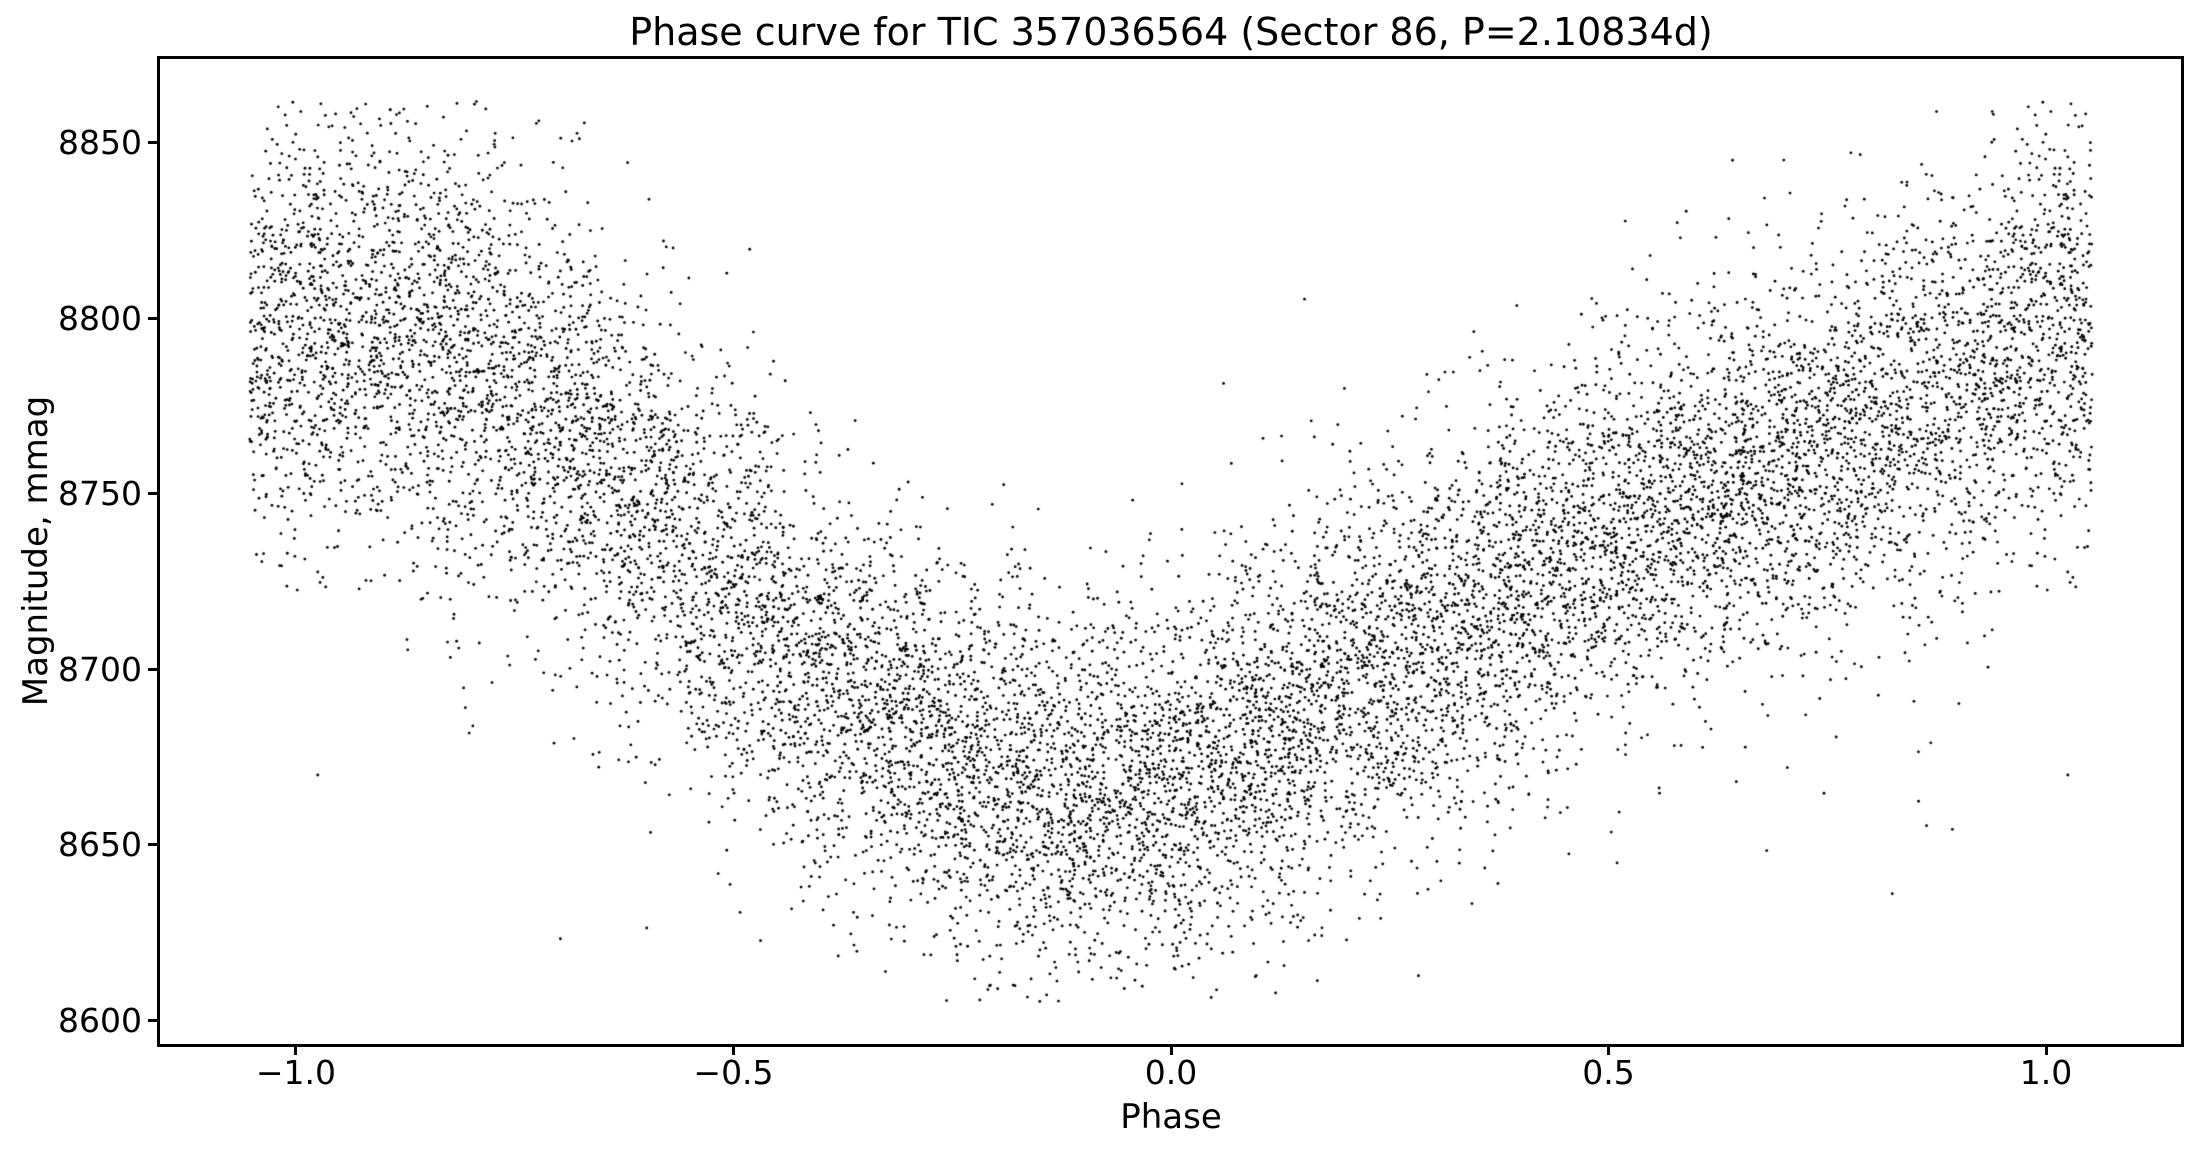 This screenshot has height=1152, width=2198. What do you see at coordinates (296, 1072) in the screenshot?
I see `x-tick-label: −1.0` at bounding box center [296, 1072].